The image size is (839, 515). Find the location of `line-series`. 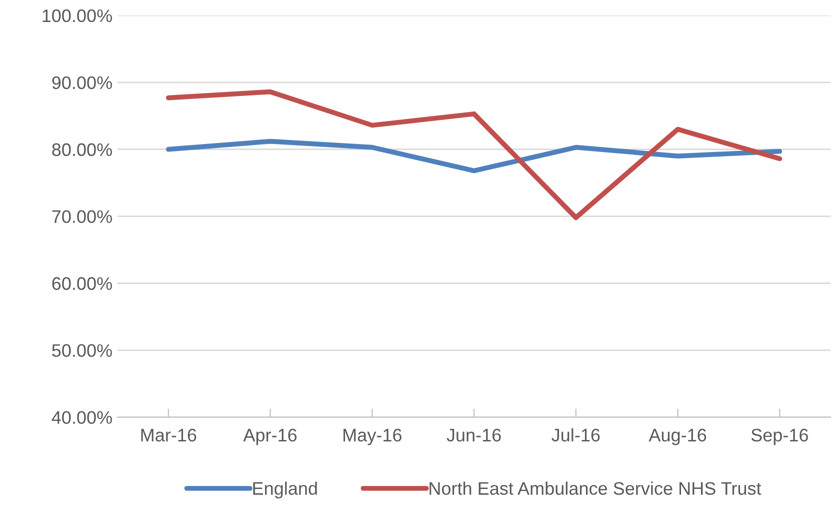

line-series is located at coordinates (474, 156).